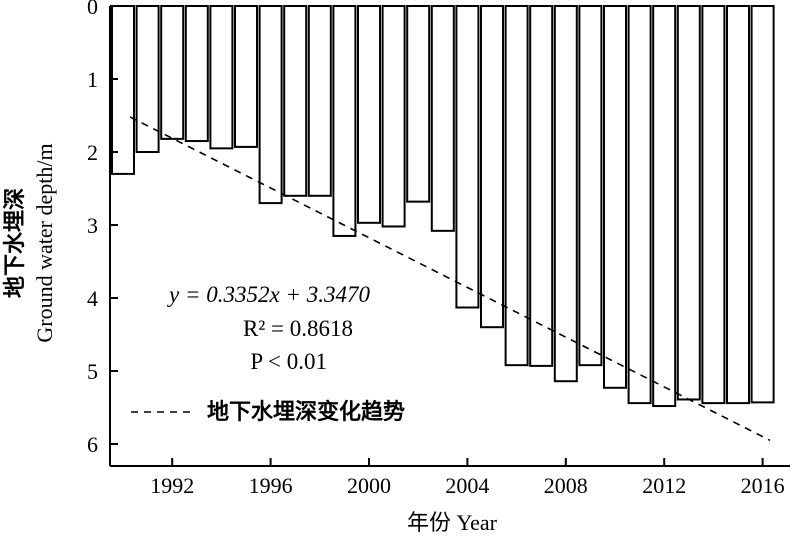 This screenshot has height=541, width=800. I want to click on y-tick-label-5: 5, so click(92, 371).